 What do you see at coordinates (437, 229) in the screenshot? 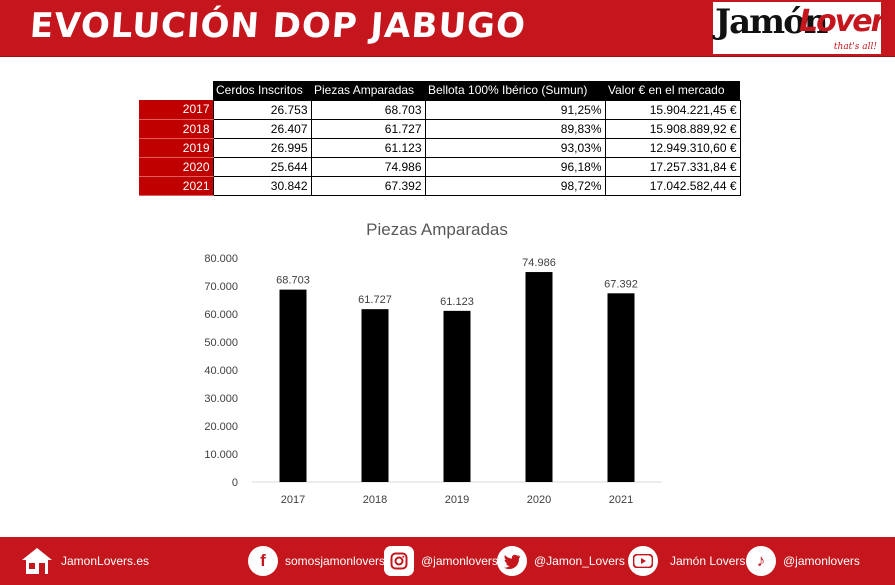
I see `chart-title: Piezas Amparadas` at bounding box center [437, 229].